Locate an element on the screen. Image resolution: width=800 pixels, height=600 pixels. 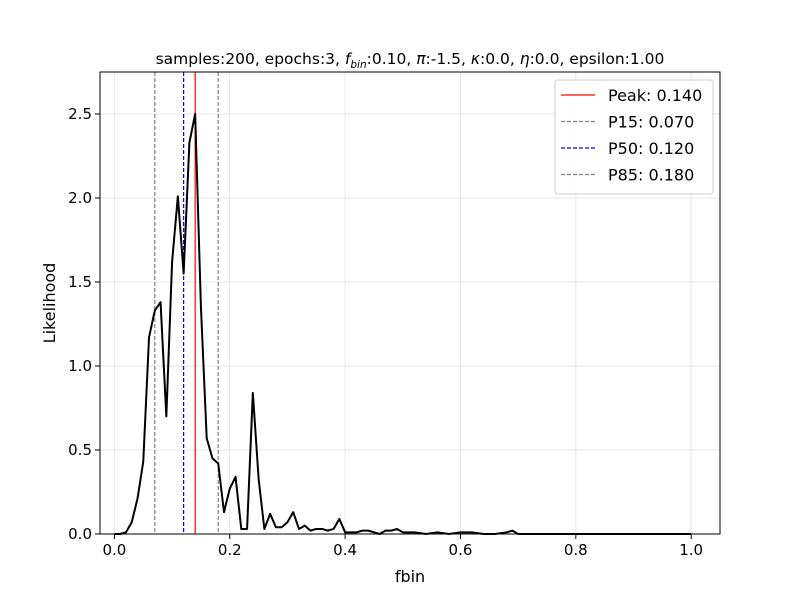
reference-lines is located at coordinates (186, 303).